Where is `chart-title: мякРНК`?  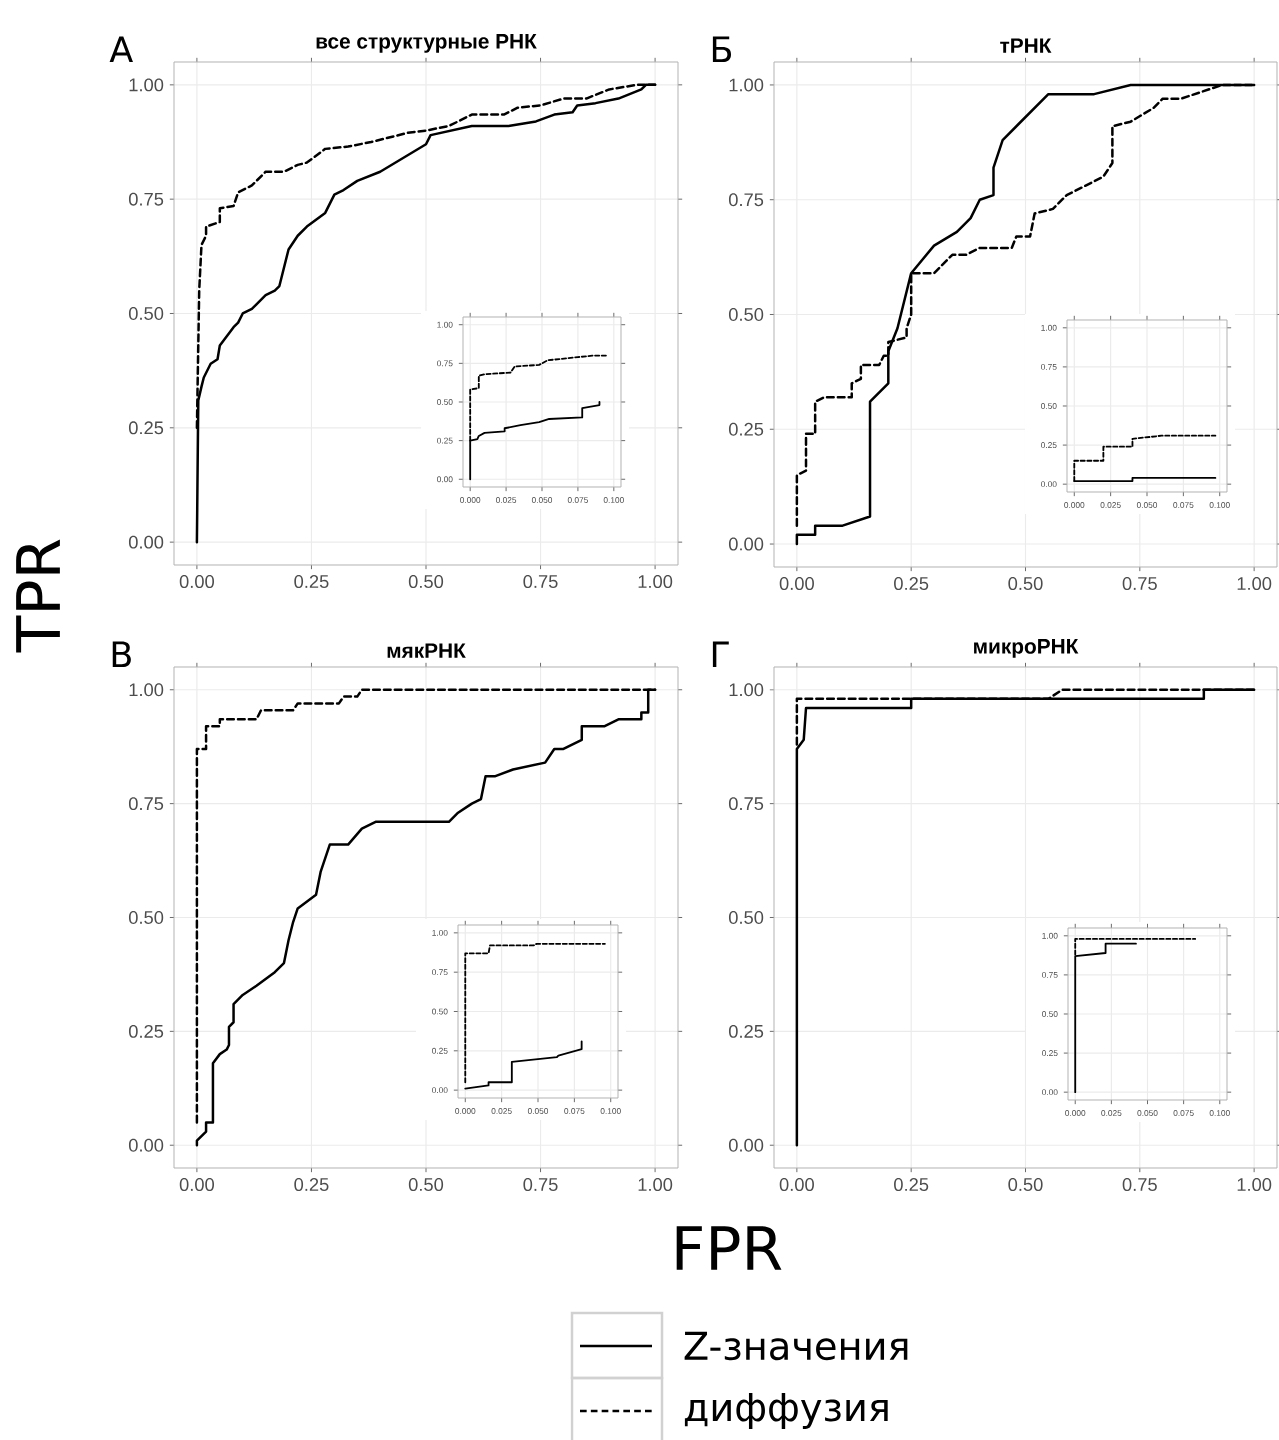
chart-title: мякРНК is located at coordinates (426, 650).